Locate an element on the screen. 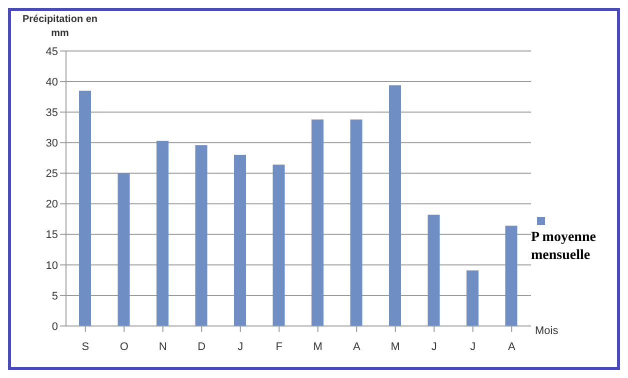 Image resolution: width=628 pixels, height=378 pixels. x-tick-label: N is located at coordinates (162, 346).